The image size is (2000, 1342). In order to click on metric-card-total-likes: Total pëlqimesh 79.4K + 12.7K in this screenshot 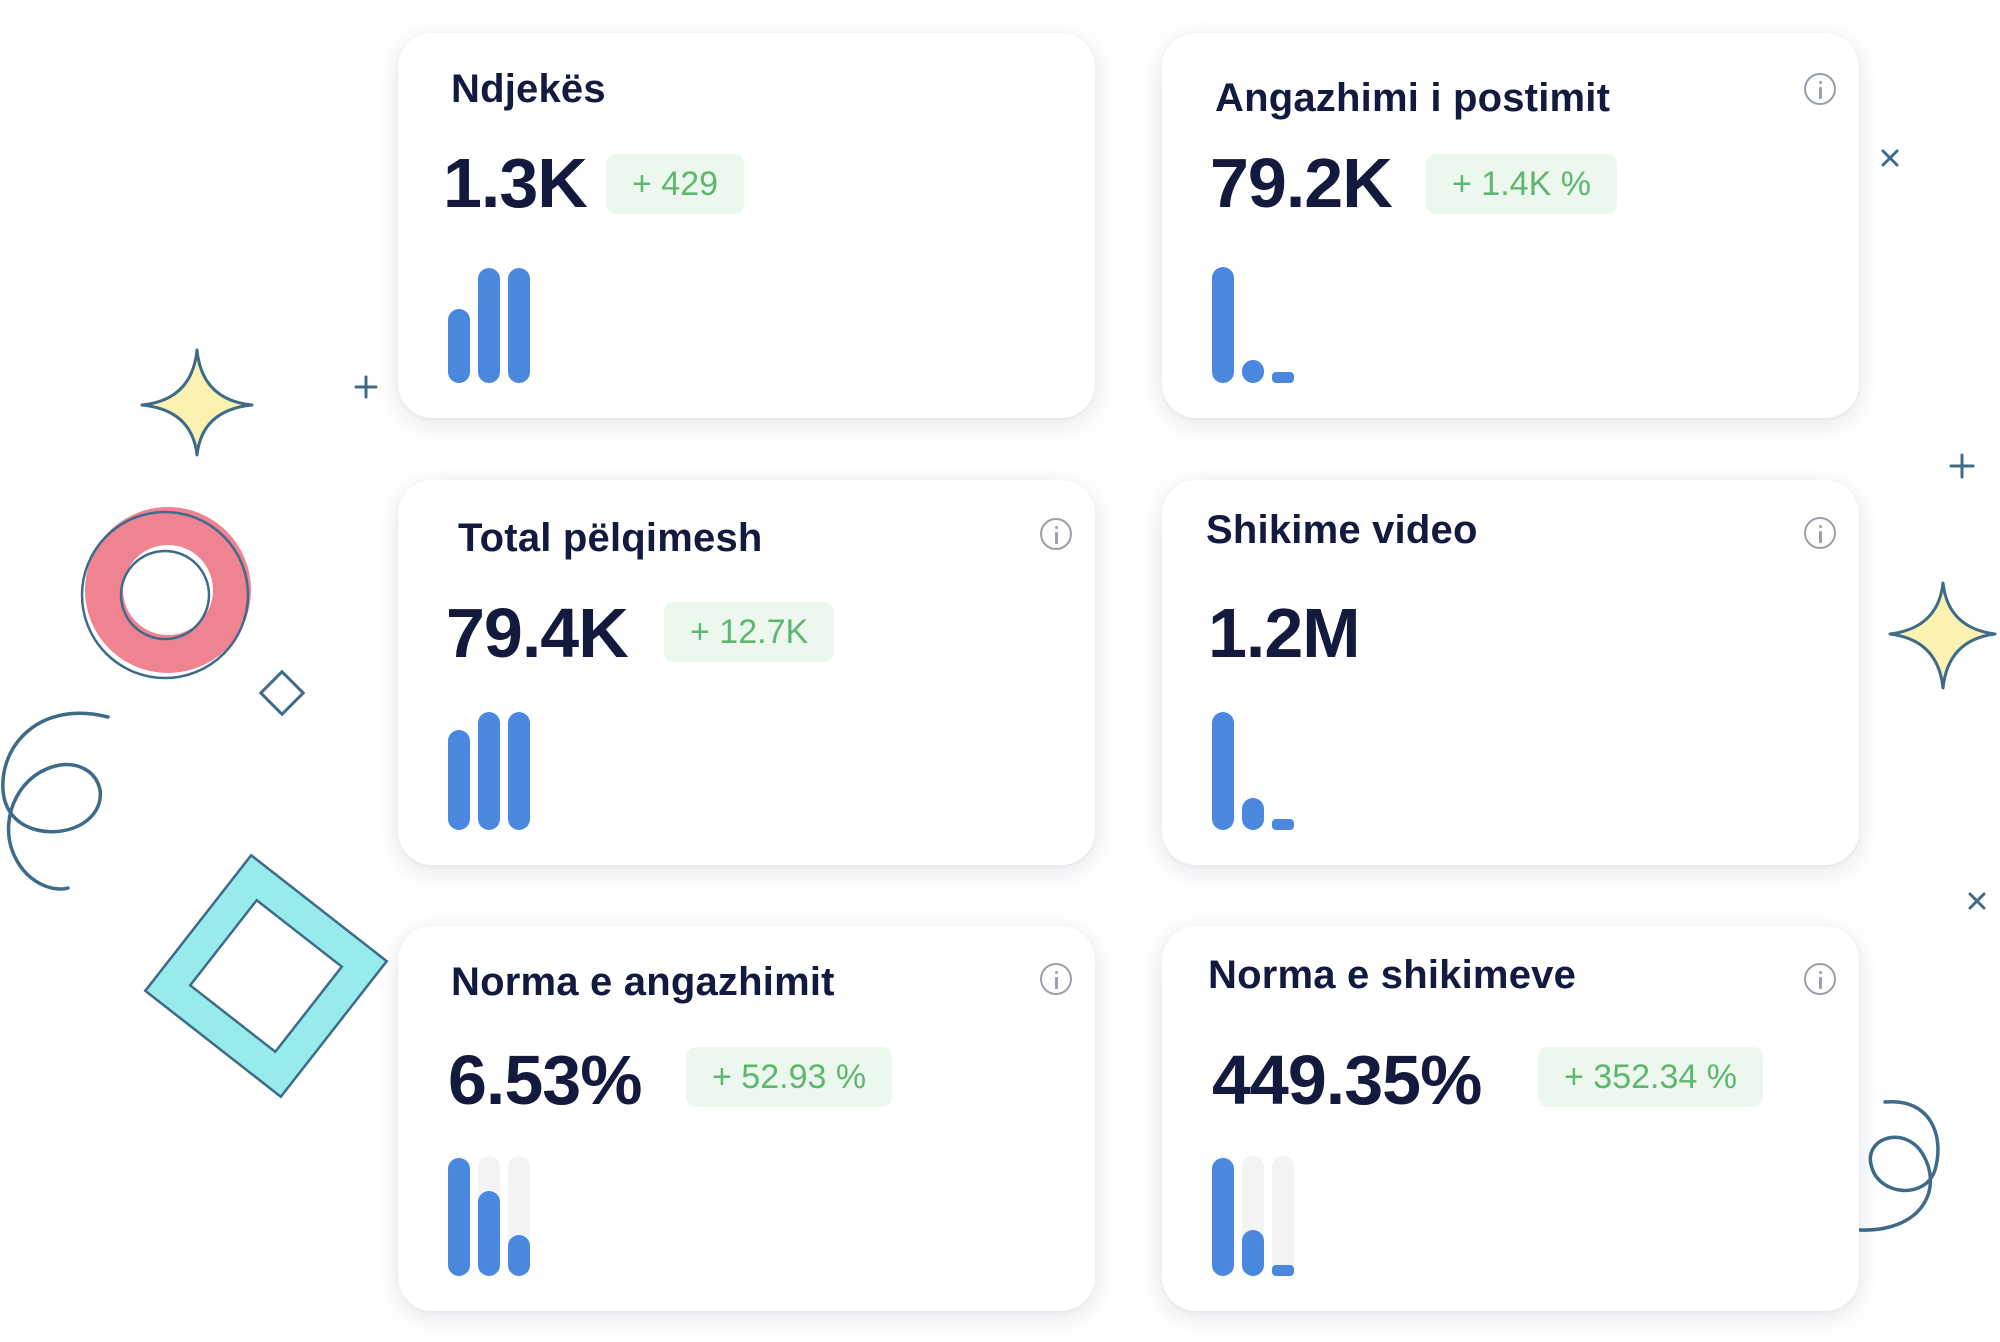, I will do `click(746, 672)`.